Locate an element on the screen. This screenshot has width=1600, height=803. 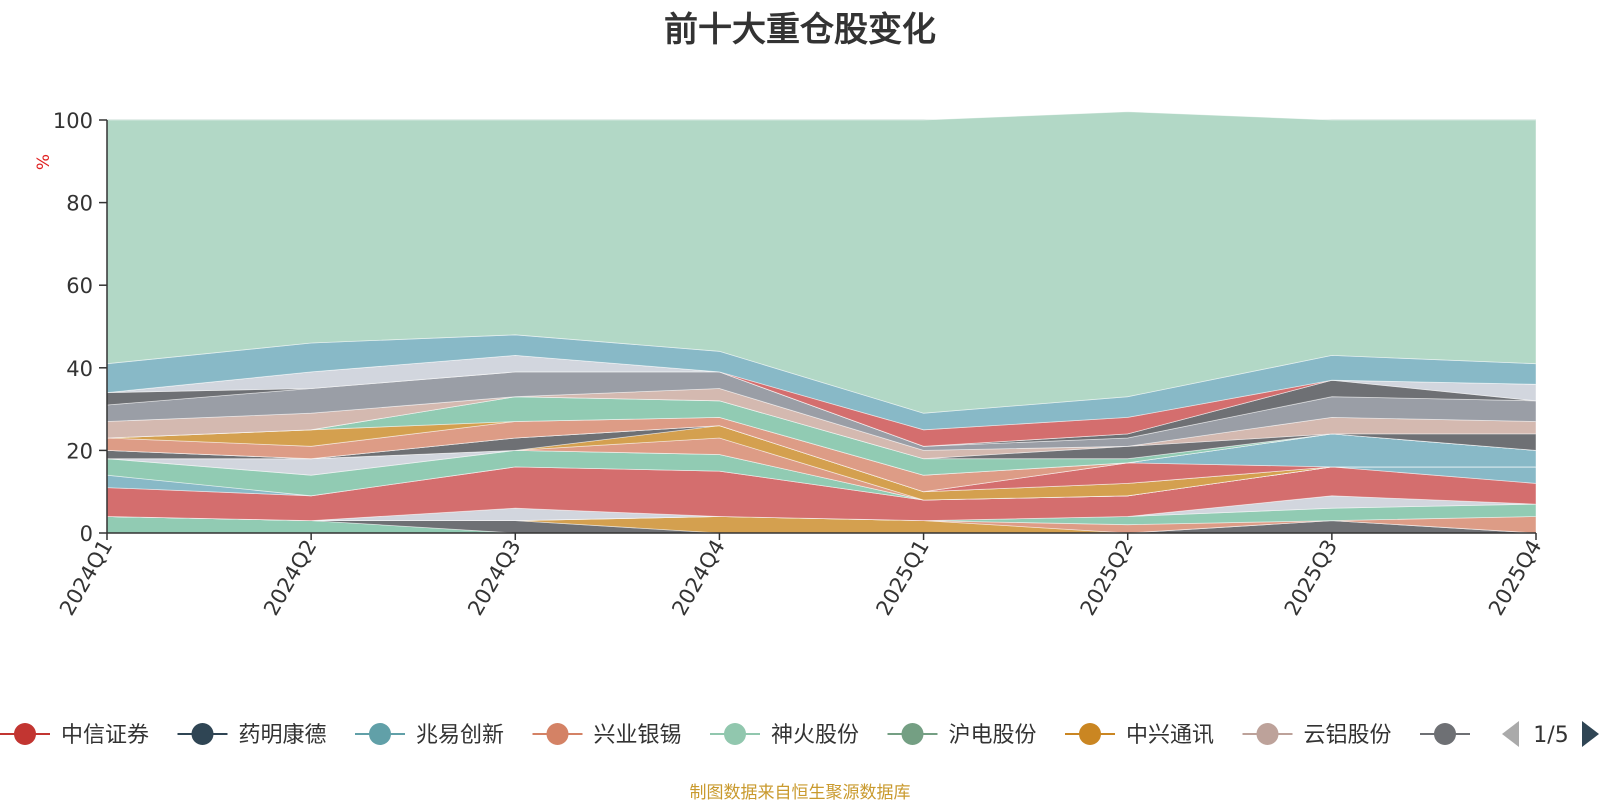
y-tick-label-20: 20 is located at coordinates (79, 451).